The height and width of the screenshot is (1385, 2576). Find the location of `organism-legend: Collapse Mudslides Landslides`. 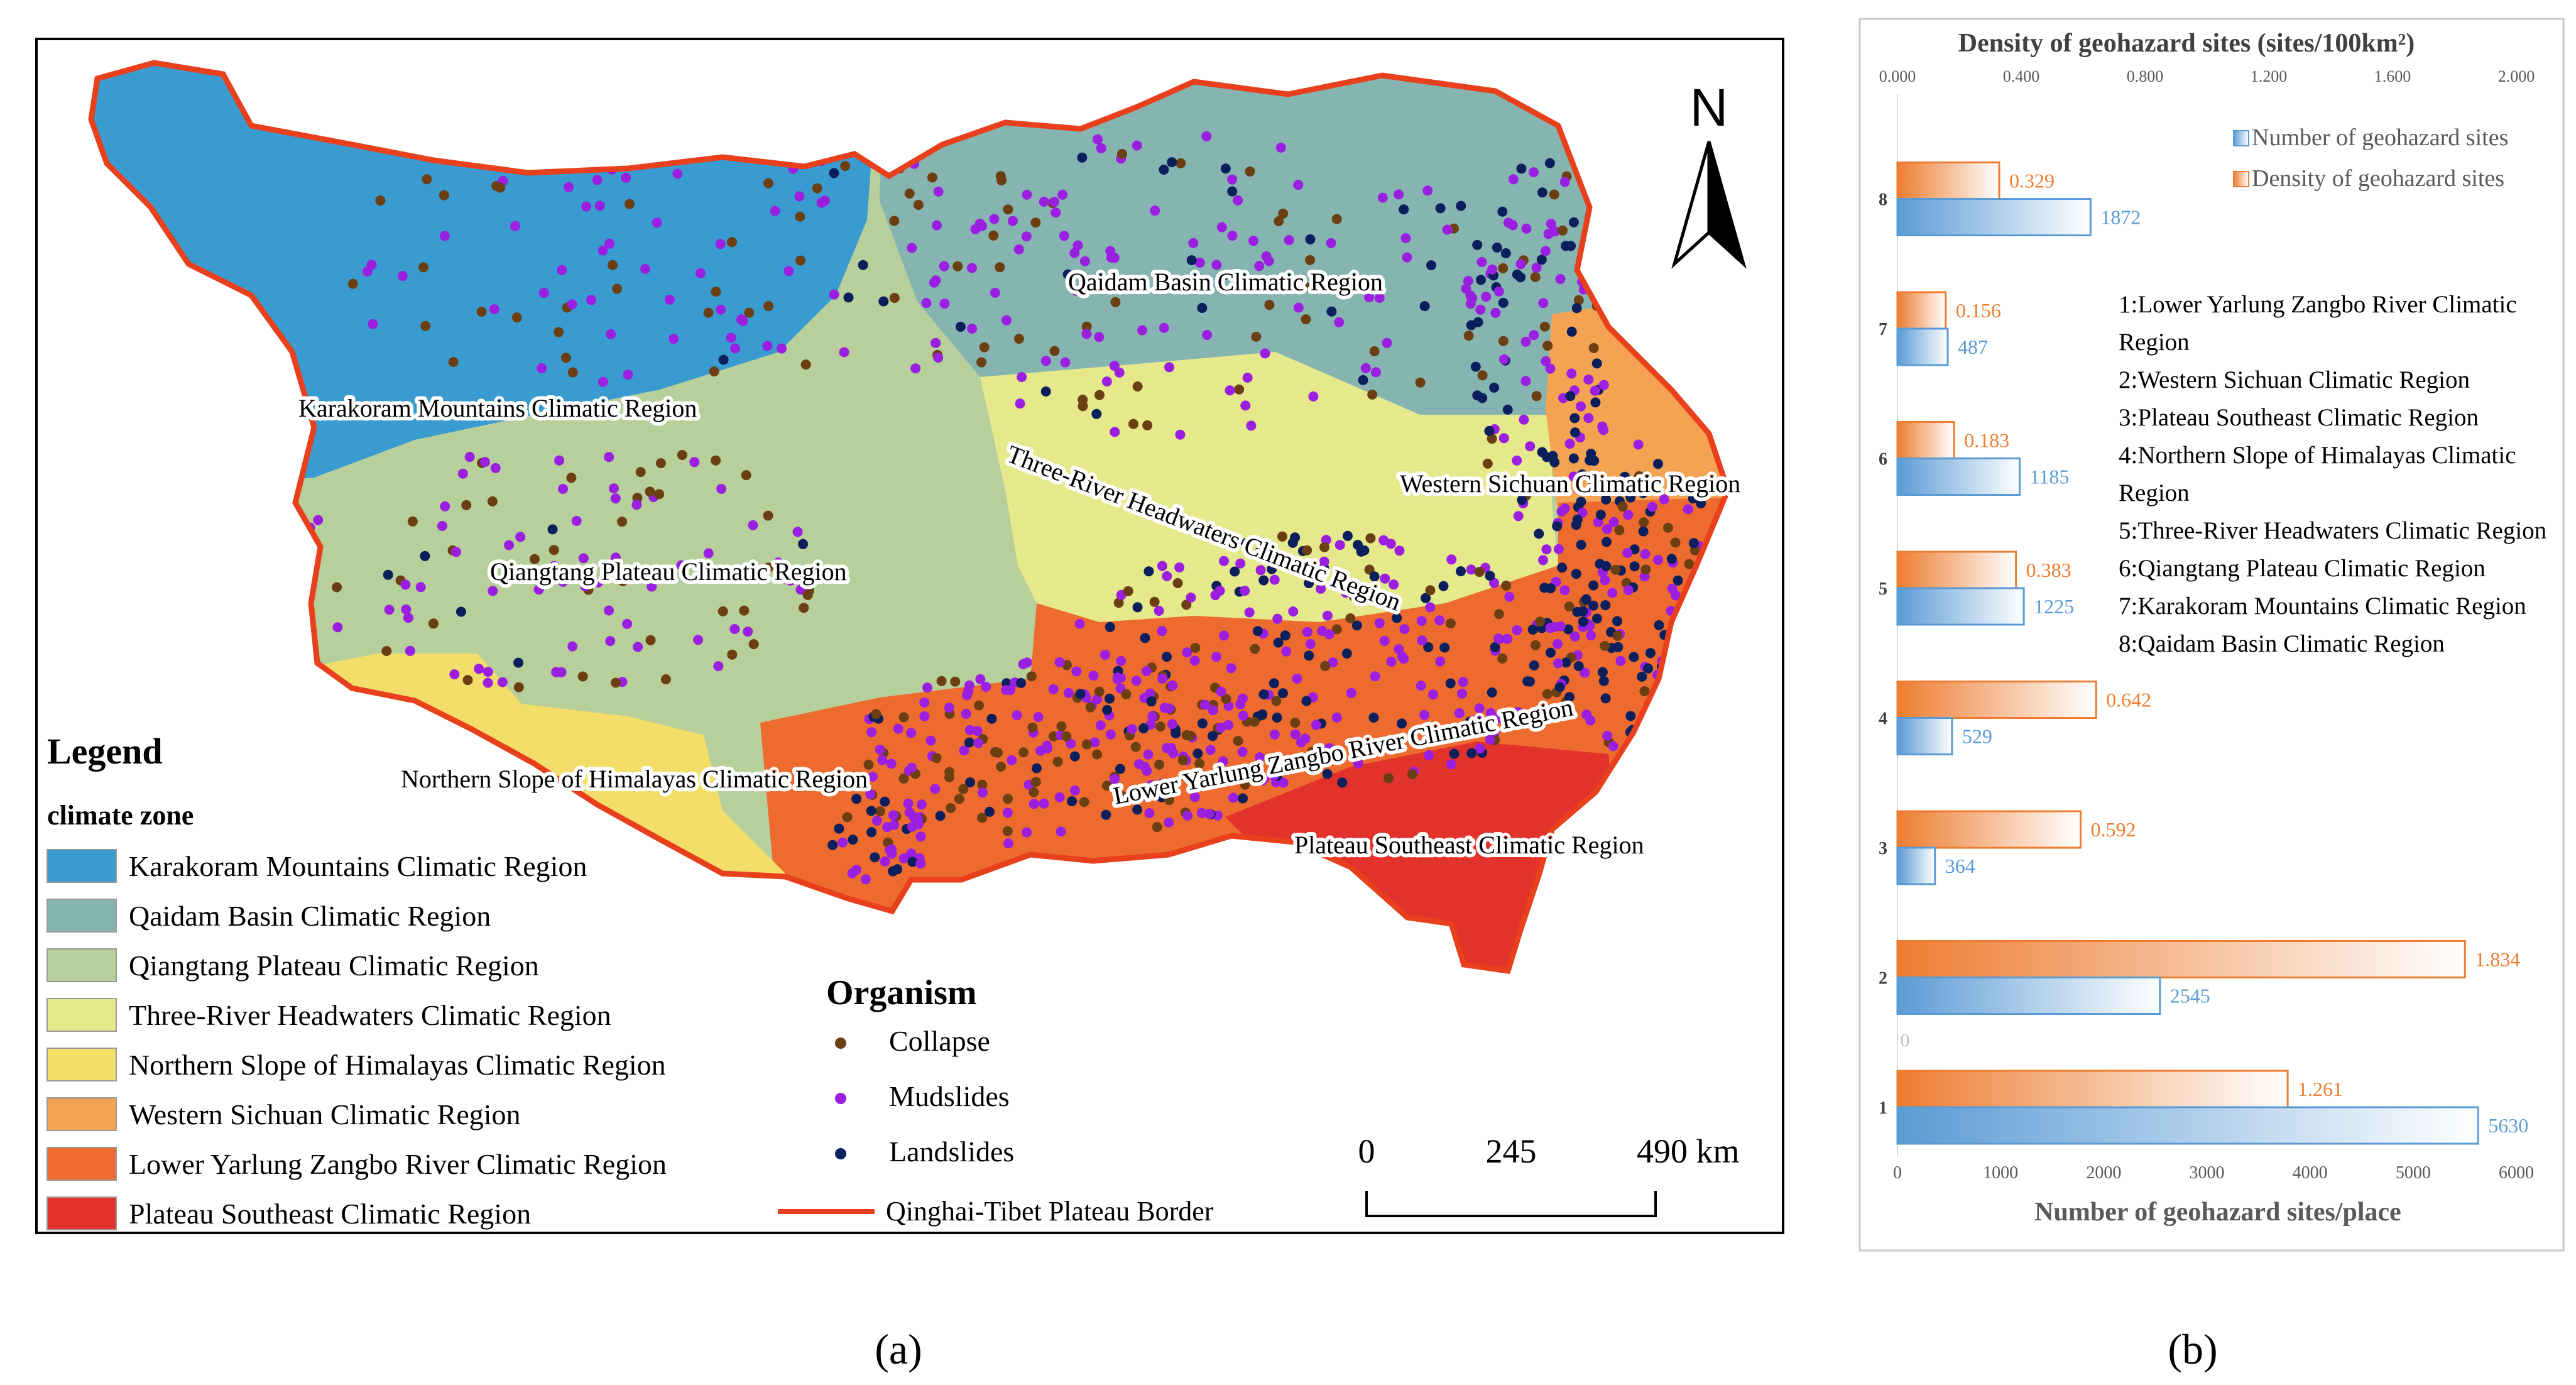

organism-legend: Collapse Mudslides Landslides is located at coordinates (925, 1096).